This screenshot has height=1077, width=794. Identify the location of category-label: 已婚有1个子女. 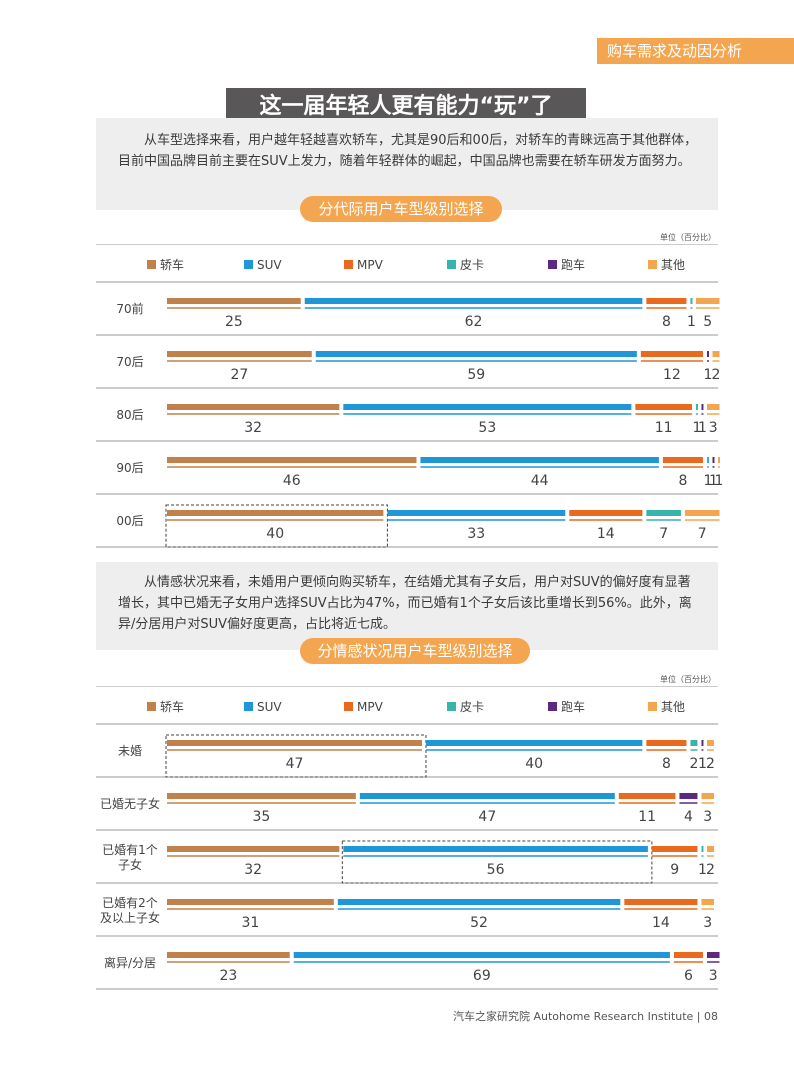
(130, 857).